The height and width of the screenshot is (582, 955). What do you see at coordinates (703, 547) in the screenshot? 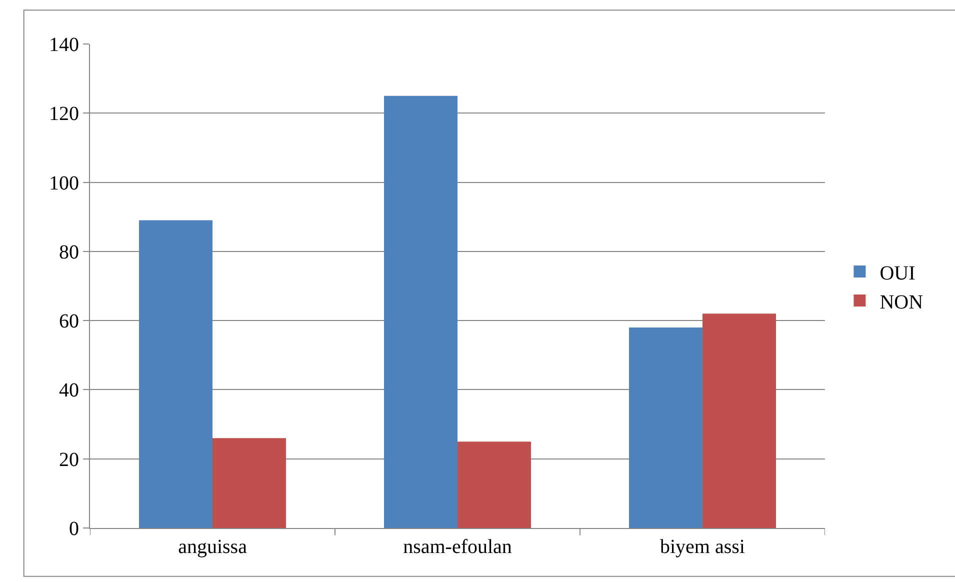
I see `x-tick-label: biyem assi` at bounding box center [703, 547].